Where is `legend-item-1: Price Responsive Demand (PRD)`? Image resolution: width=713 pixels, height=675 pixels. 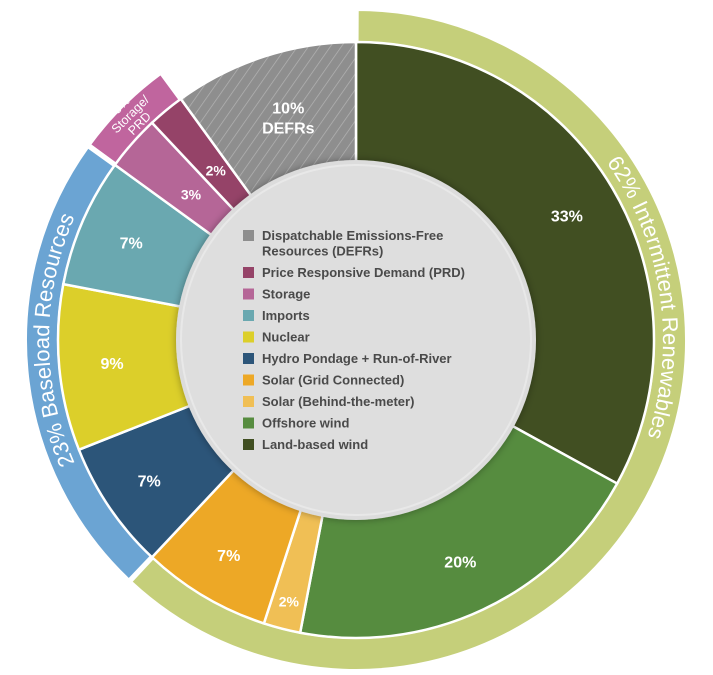 legend-item-1: Price Responsive Demand (PRD) is located at coordinates (354, 272).